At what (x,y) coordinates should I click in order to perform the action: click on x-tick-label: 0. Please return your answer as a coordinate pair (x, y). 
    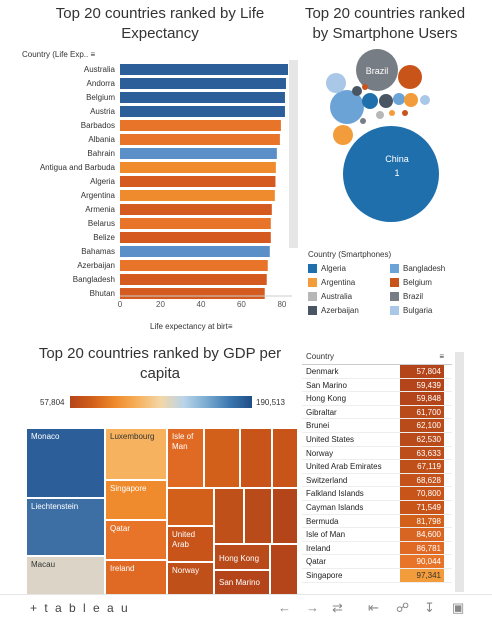
    Looking at the image, I should click on (120, 304).